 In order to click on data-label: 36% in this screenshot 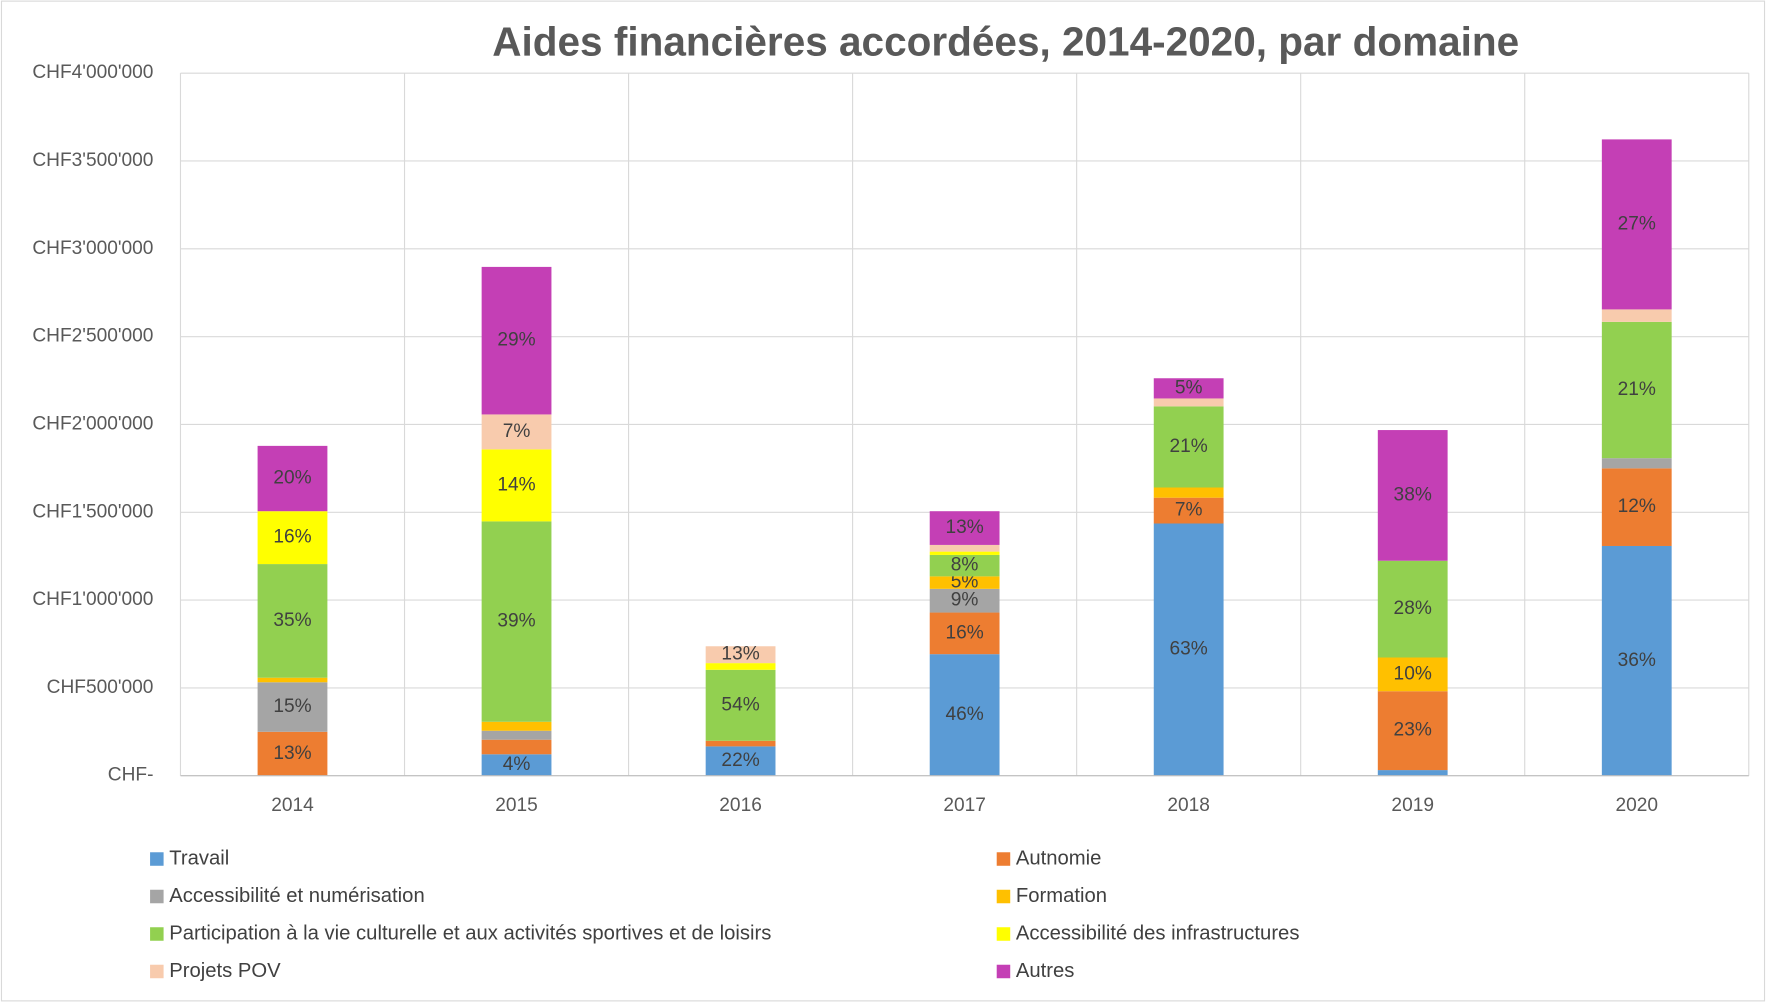, I will do `click(1637, 660)`.